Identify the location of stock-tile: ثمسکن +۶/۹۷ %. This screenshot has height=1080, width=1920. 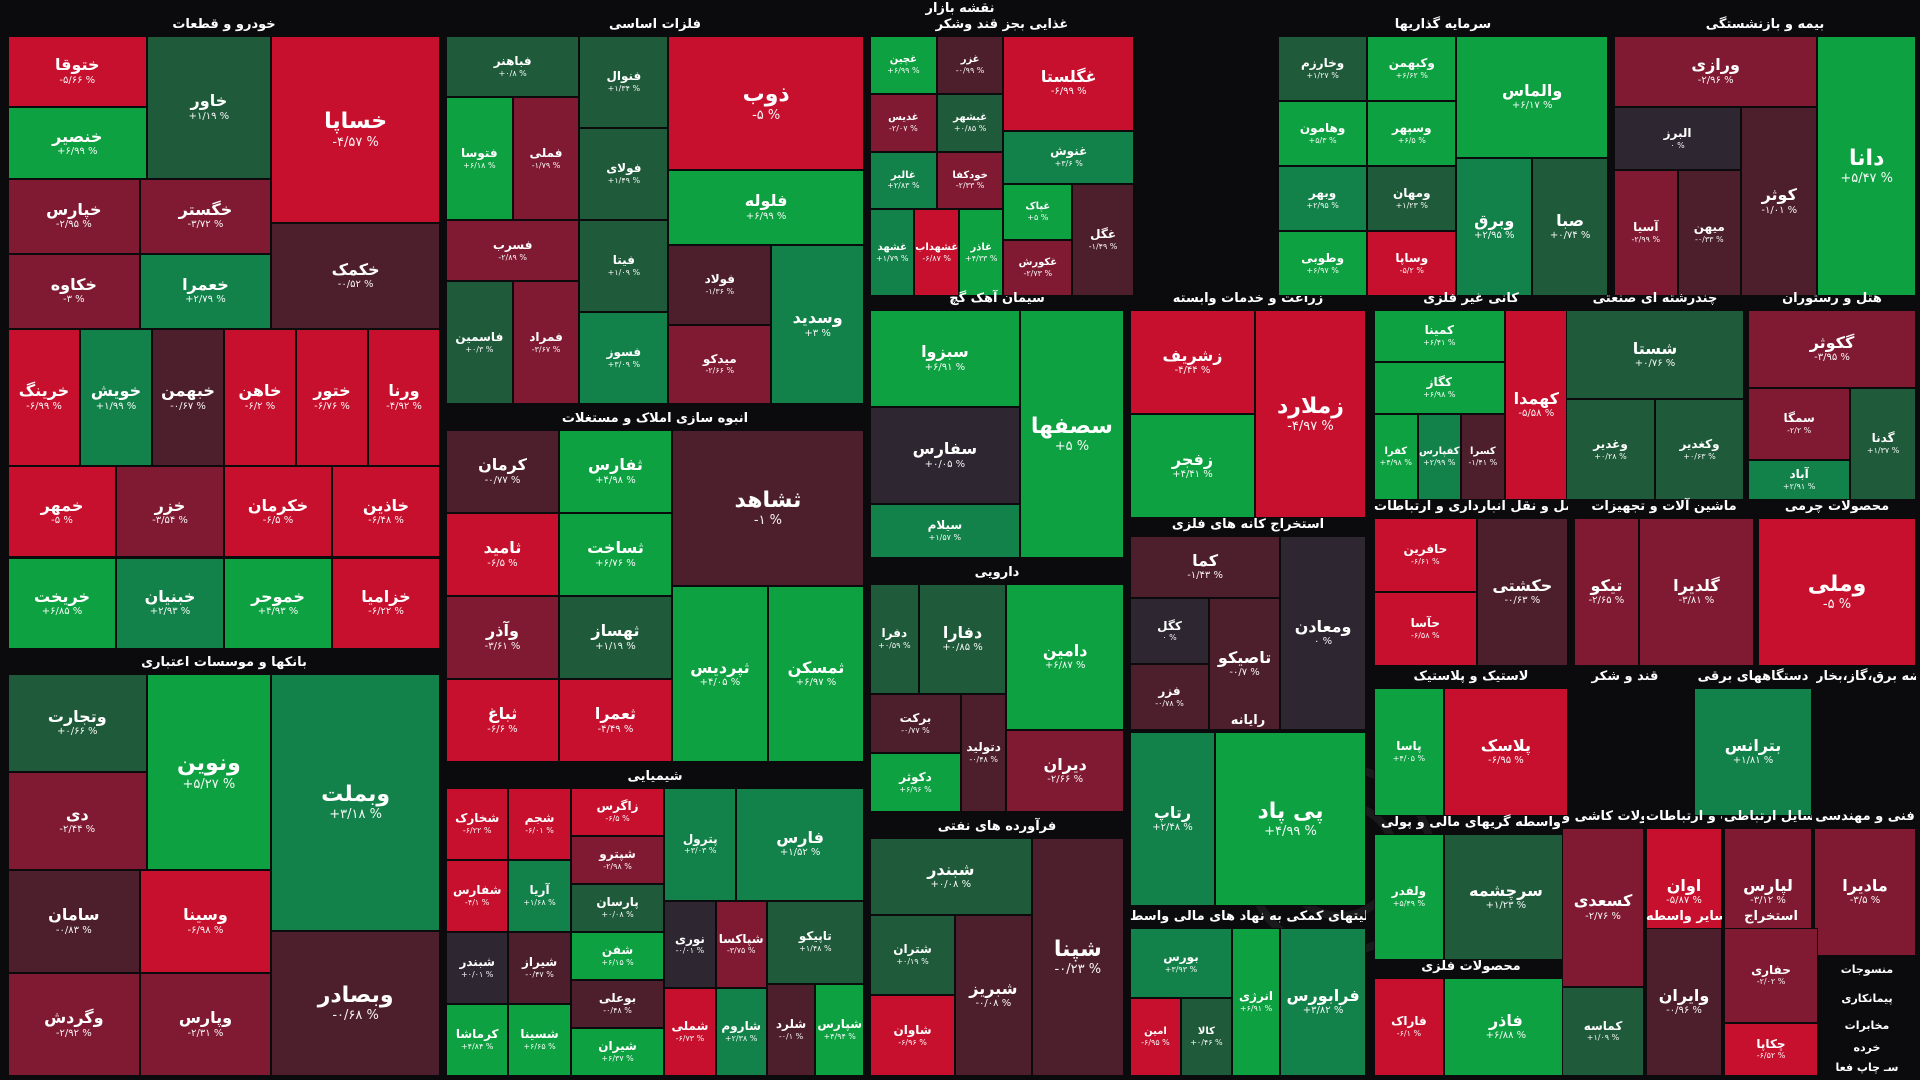
(815, 674).